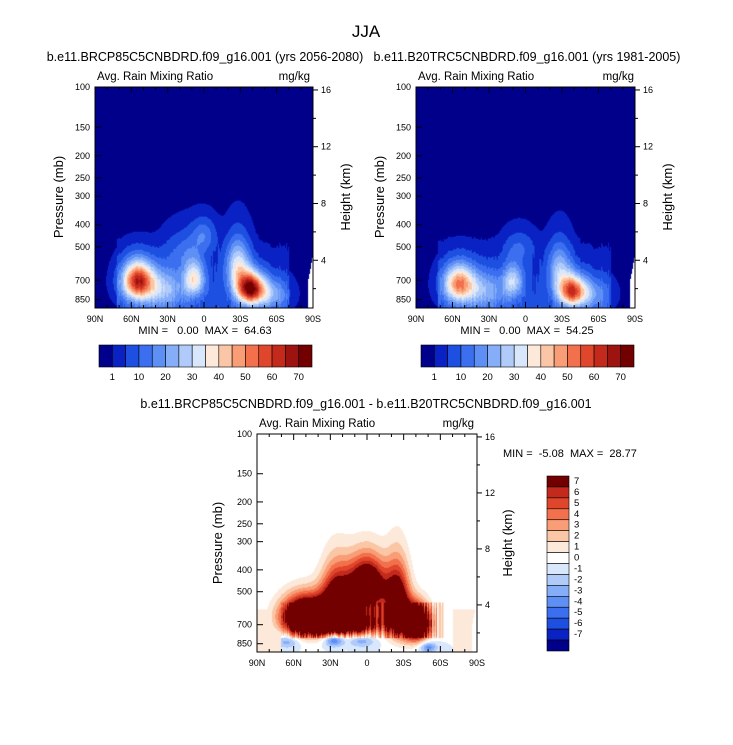 The width and height of the screenshot is (733, 745). I want to click on field-historical, so click(525, 197).